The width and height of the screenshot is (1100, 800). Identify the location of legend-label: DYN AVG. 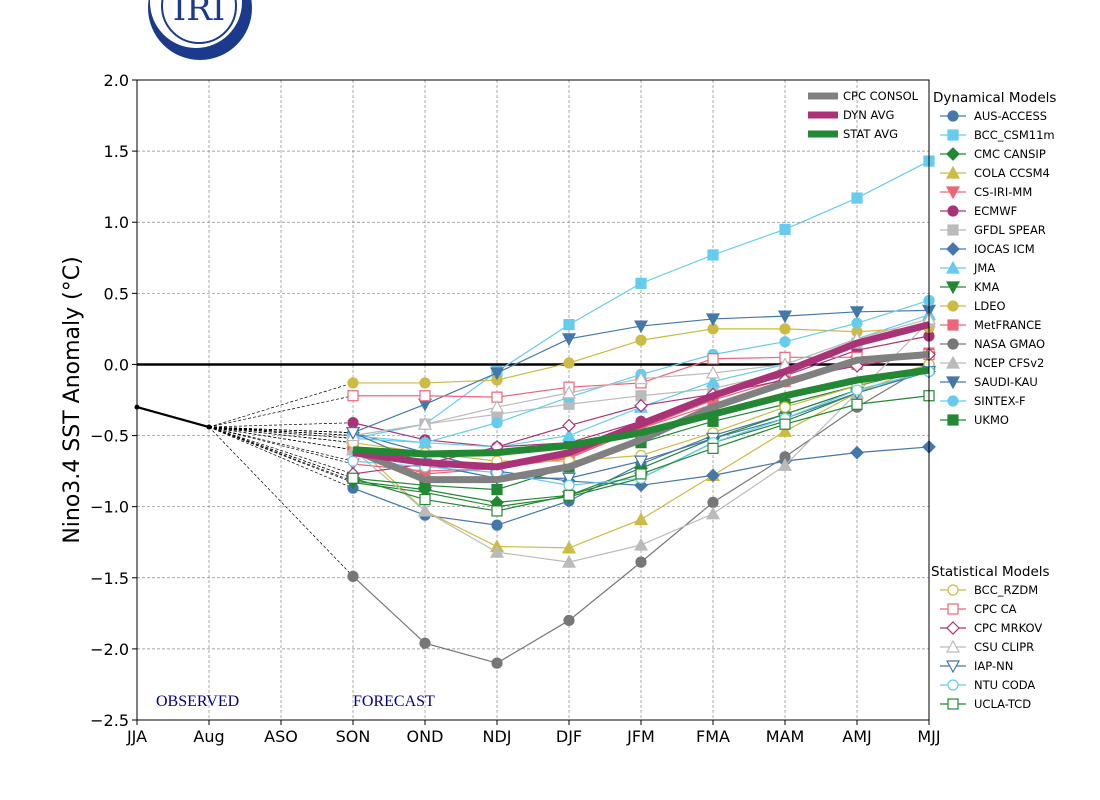
(868, 115).